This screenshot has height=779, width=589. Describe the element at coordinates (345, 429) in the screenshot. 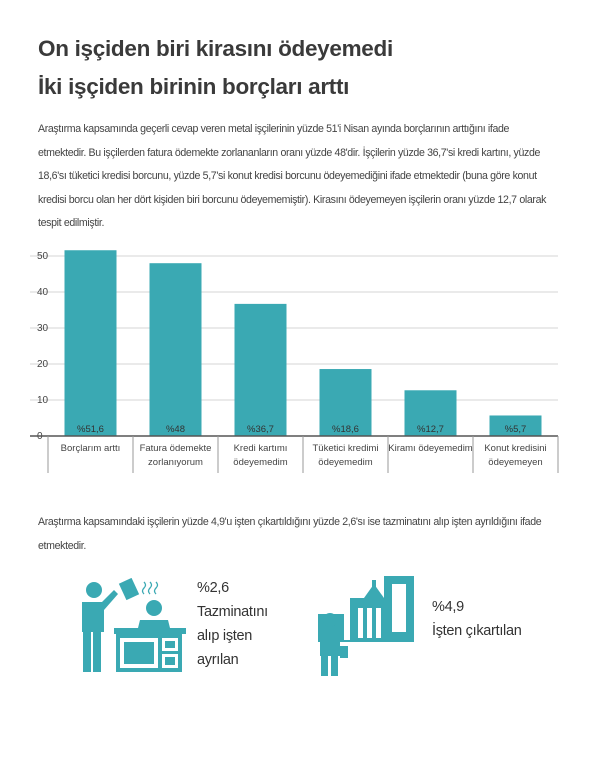

I see `bar-value-label: %18,6` at that location.